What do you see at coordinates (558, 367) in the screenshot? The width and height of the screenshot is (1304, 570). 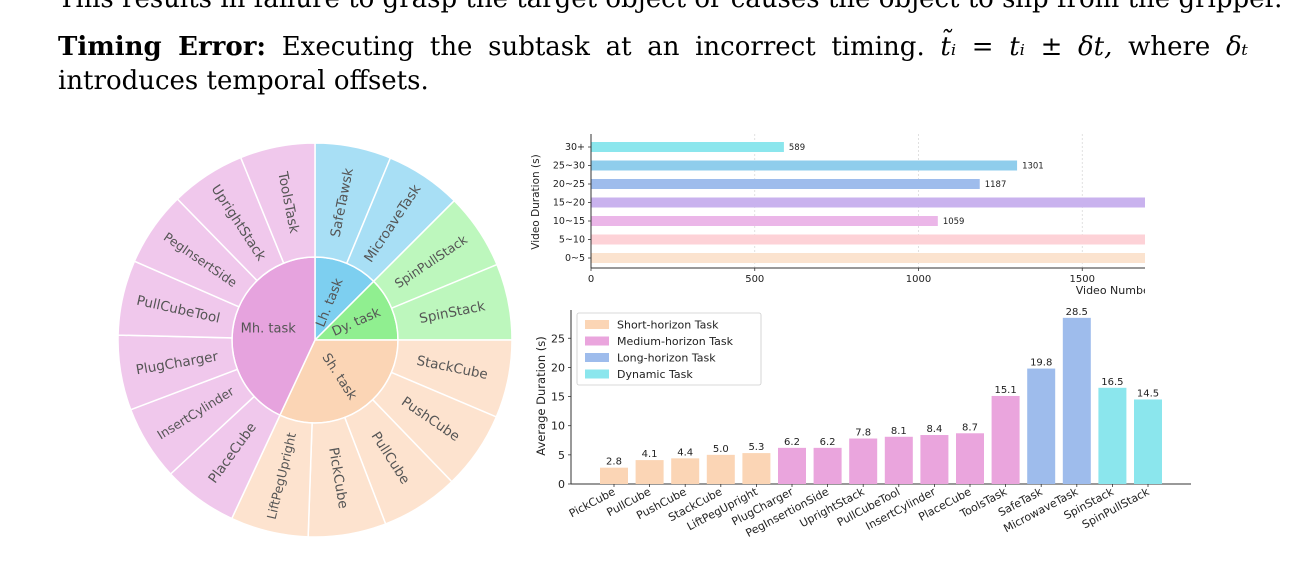 I see `avg-ytick-label: 20` at bounding box center [558, 367].